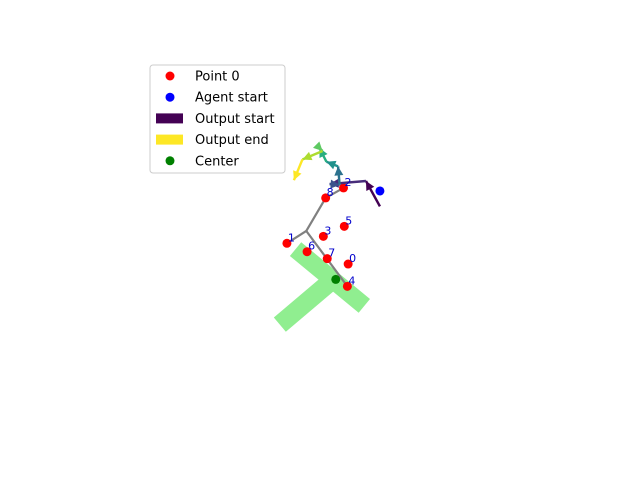  What do you see at coordinates (348, 220) in the screenshot?
I see `point-label-5: 5` at bounding box center [348, 220].